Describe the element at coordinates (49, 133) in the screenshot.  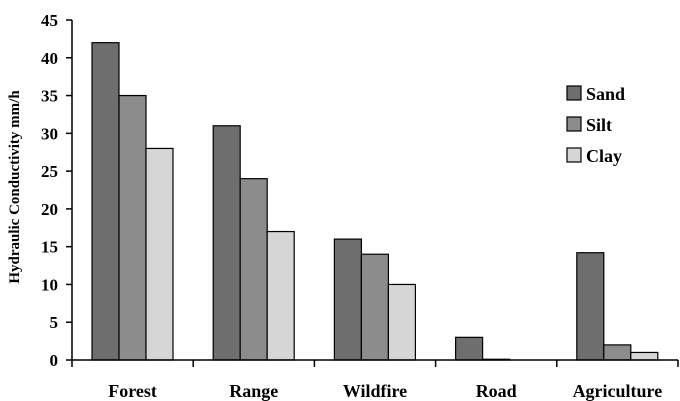
I see `y-tick-label: 30` at that location.